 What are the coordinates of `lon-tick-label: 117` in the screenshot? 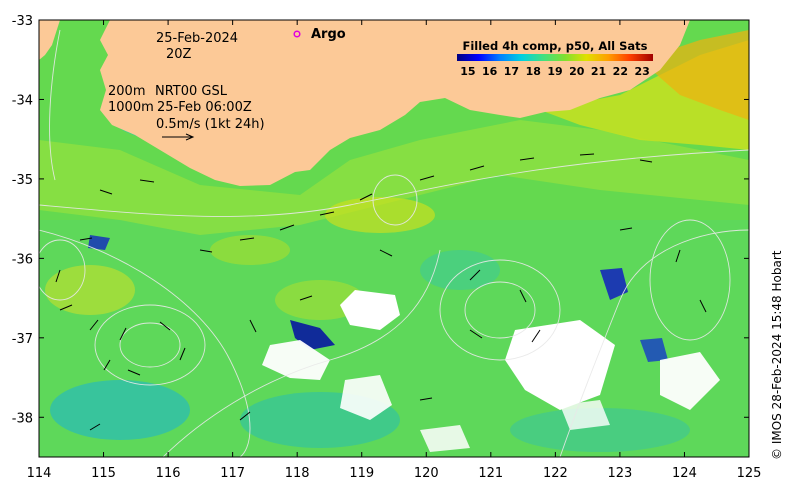 It's located at (232, 473).